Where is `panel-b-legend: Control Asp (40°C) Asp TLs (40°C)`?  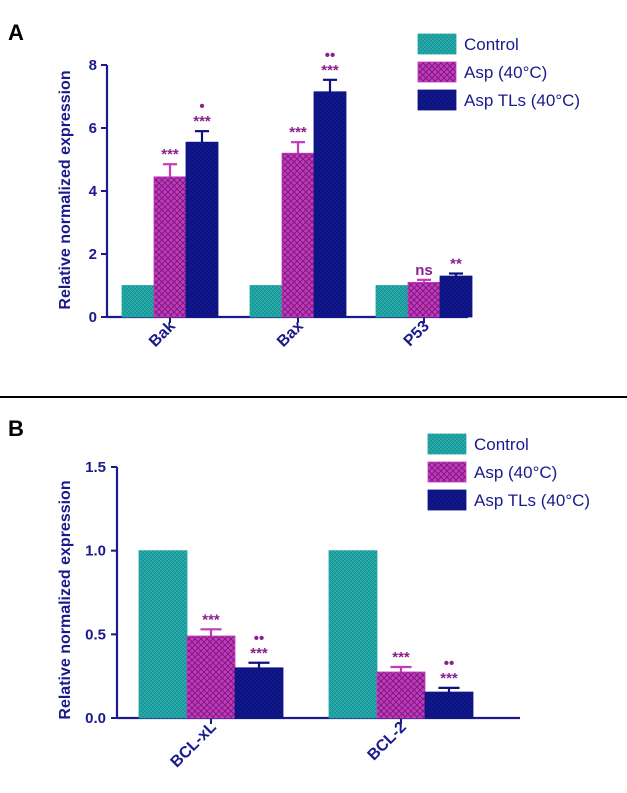 panel-b-legend: Control Asp (40°C) Asp TLs (40°C) is located at coordinates (508, 472).